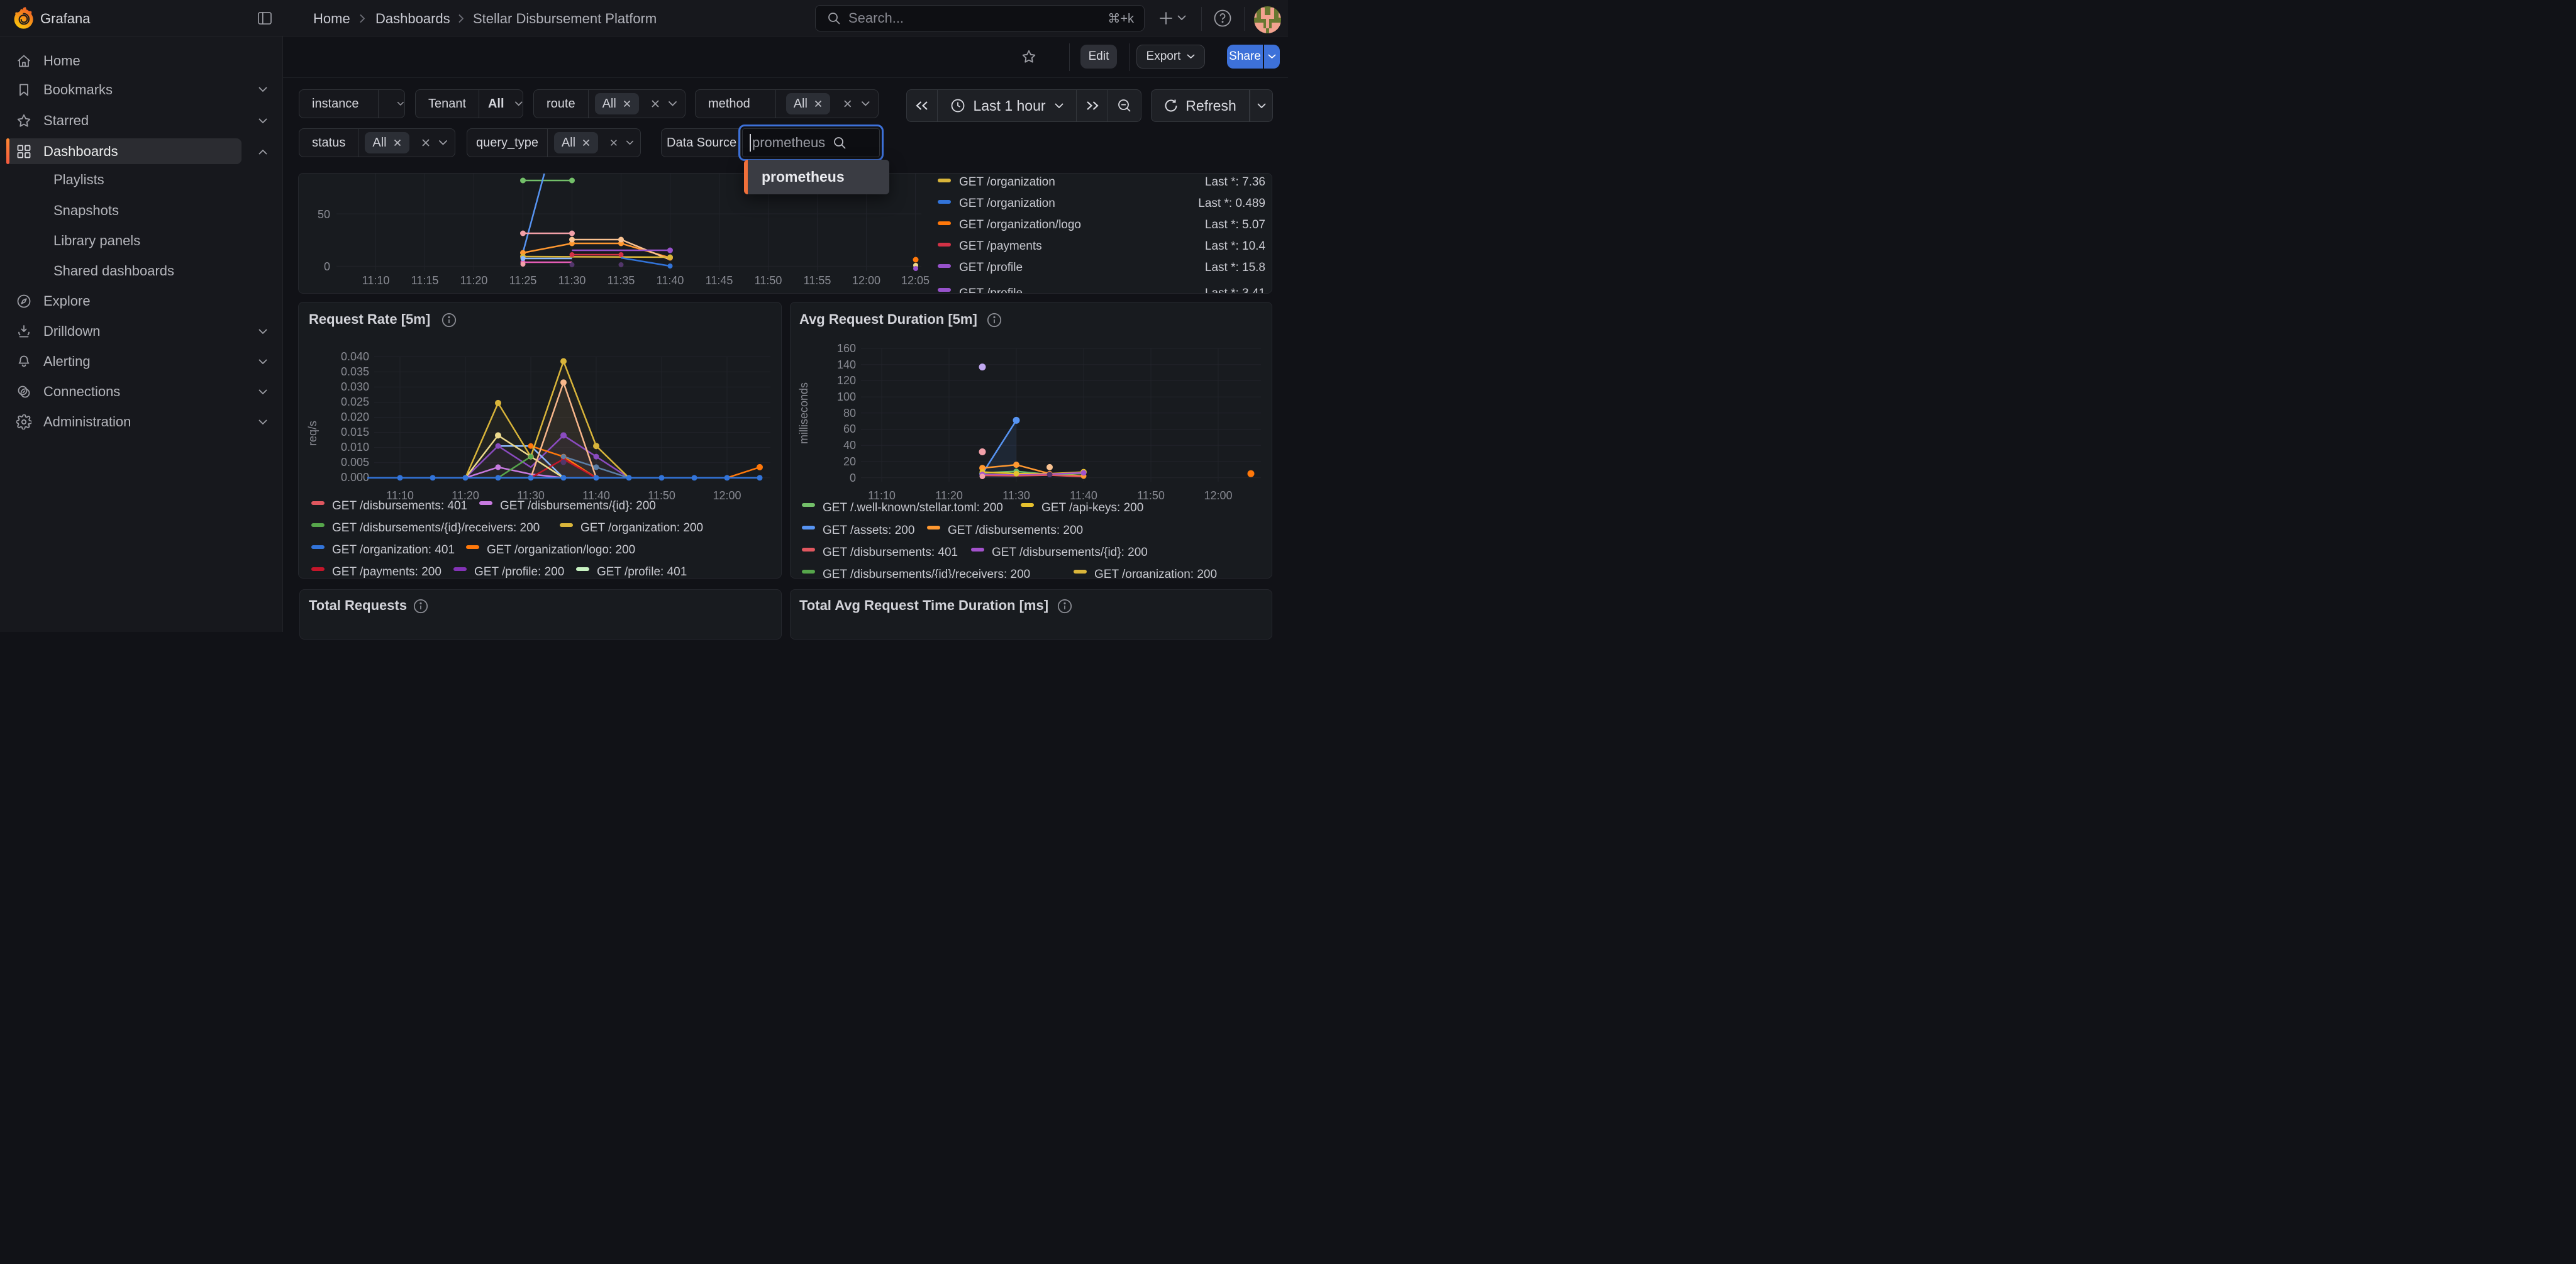 This screenshot has width=2576, height=1264. What do you see at coordinates (355, 356) in the screenshot?
I see `svg-text: 0.040` at bounding box center [355, 356].